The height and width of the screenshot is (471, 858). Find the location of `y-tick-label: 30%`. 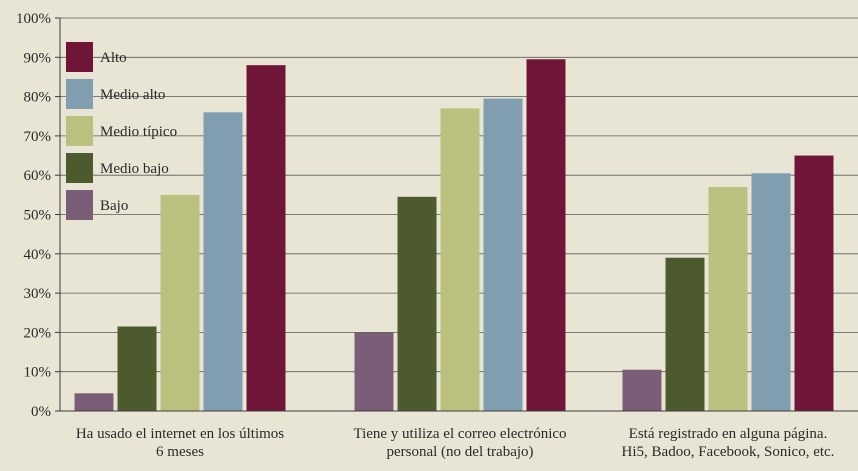

y-tick-label: 30% is located at coordinates (38, 294).